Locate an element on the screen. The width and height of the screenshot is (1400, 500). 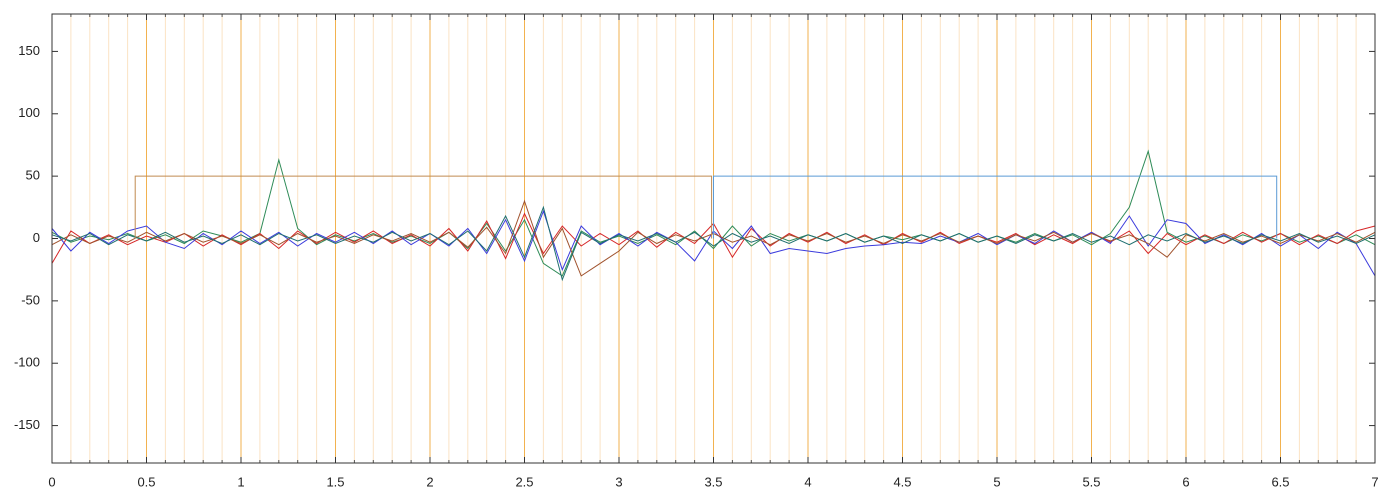
x-tick-label: 5 is located at coordinates (996, 481).